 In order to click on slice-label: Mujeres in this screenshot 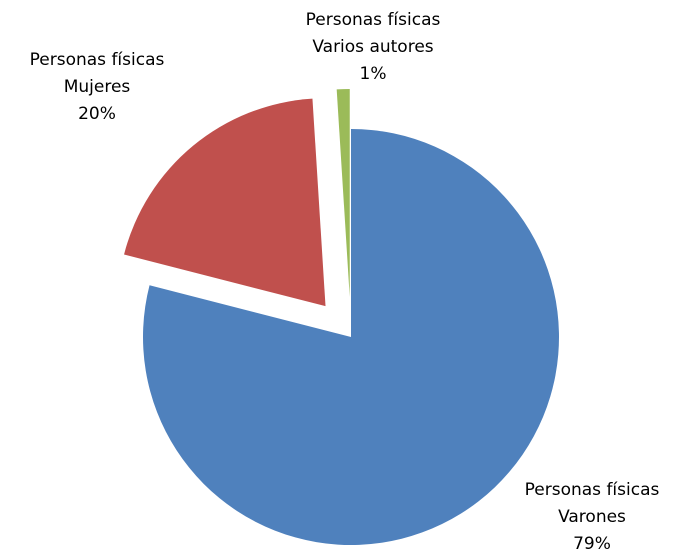, I will do `click(97, 87)`.